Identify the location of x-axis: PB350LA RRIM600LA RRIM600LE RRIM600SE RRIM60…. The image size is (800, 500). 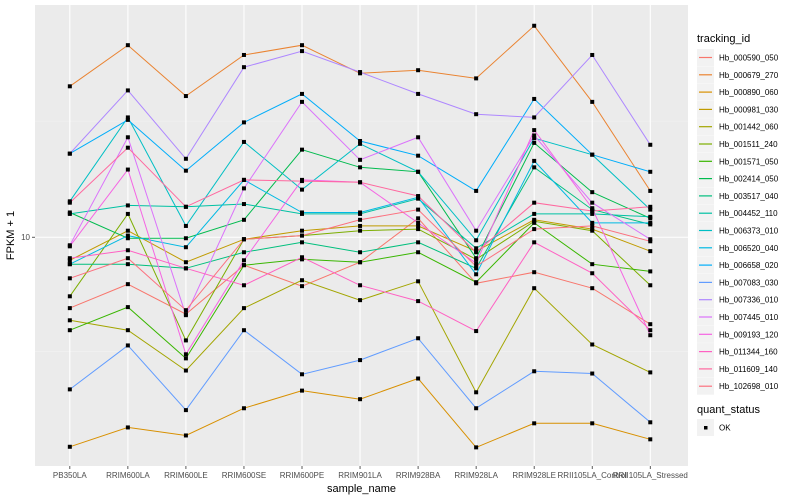
(370, 473).